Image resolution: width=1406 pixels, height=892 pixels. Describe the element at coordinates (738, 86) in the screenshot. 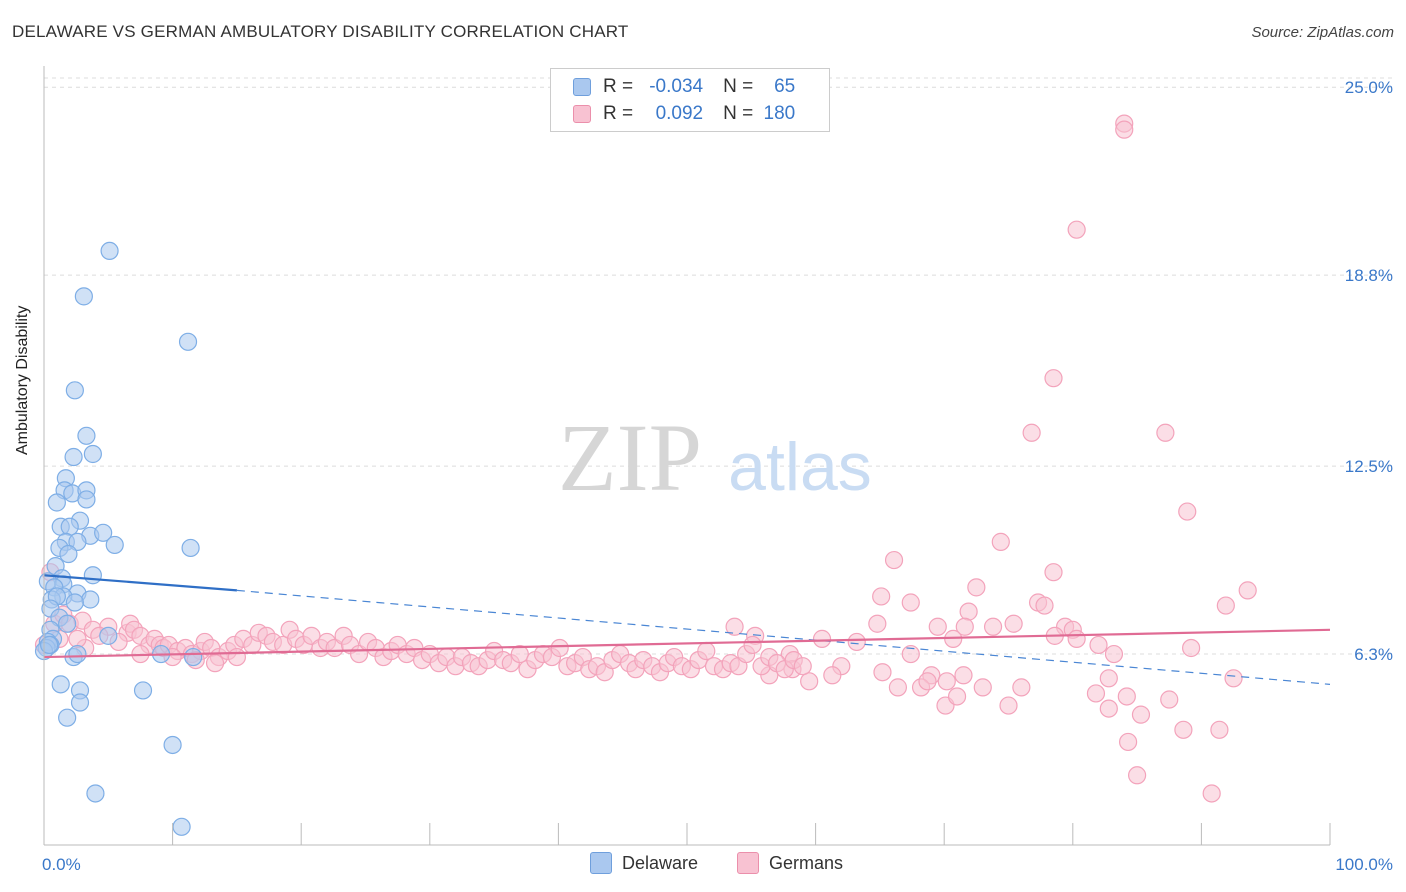

I see `n-label: N =` at that location.